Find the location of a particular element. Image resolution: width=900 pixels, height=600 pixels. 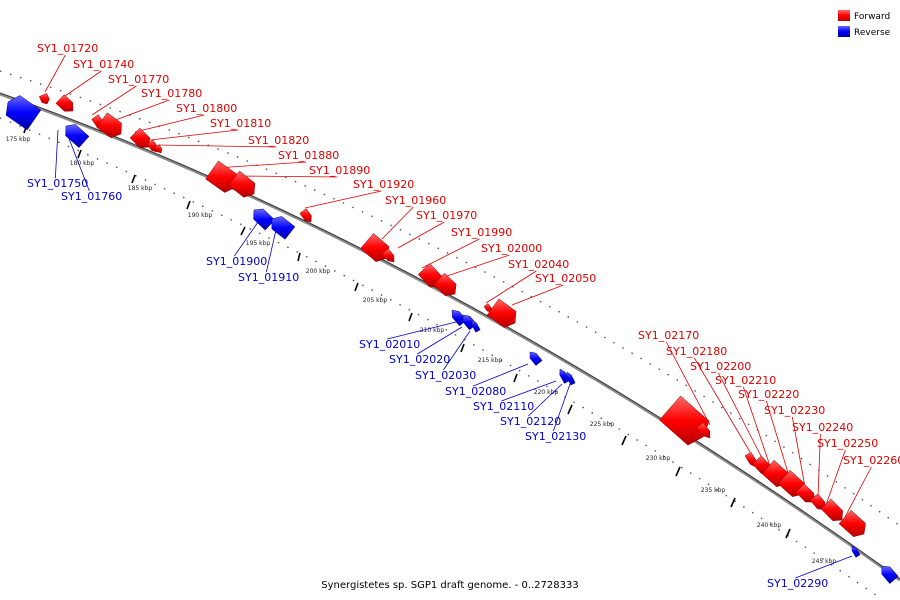

legend-reverse-label: Reverse is located at coordinates (872, 33).